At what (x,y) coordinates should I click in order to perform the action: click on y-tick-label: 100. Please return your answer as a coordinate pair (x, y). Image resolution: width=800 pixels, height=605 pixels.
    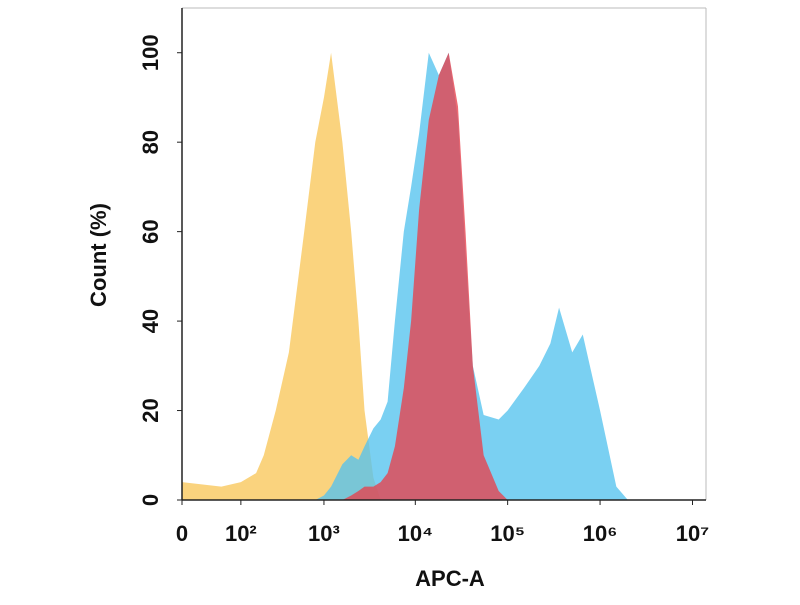
    Looking at the image, I should click on (150, 52).